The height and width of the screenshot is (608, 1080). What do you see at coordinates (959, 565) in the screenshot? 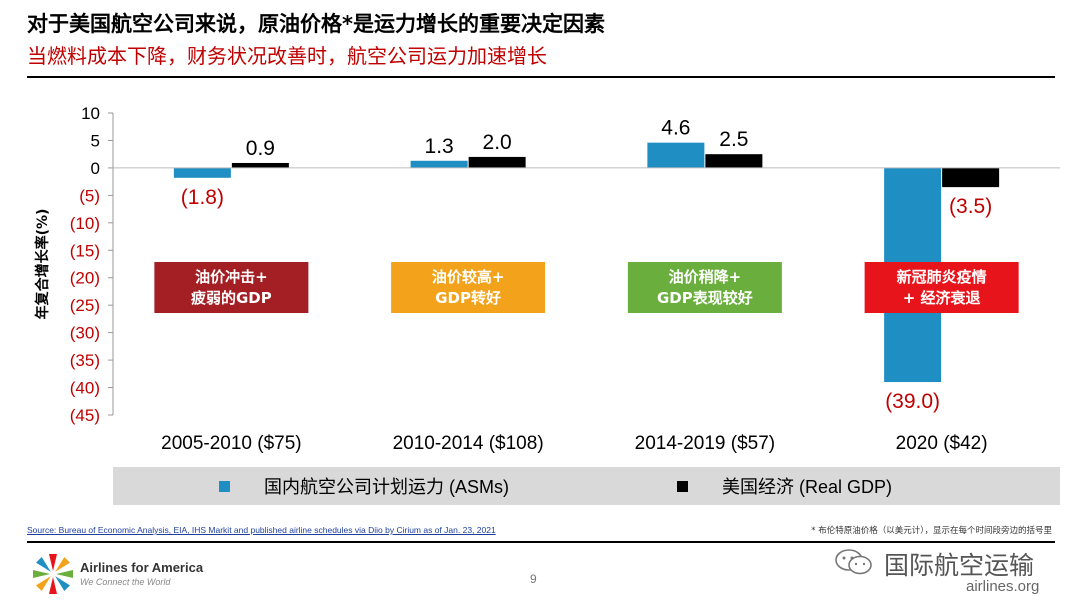
I see `watermark-name: 国际航空运输` at bounding box center [959, 565].